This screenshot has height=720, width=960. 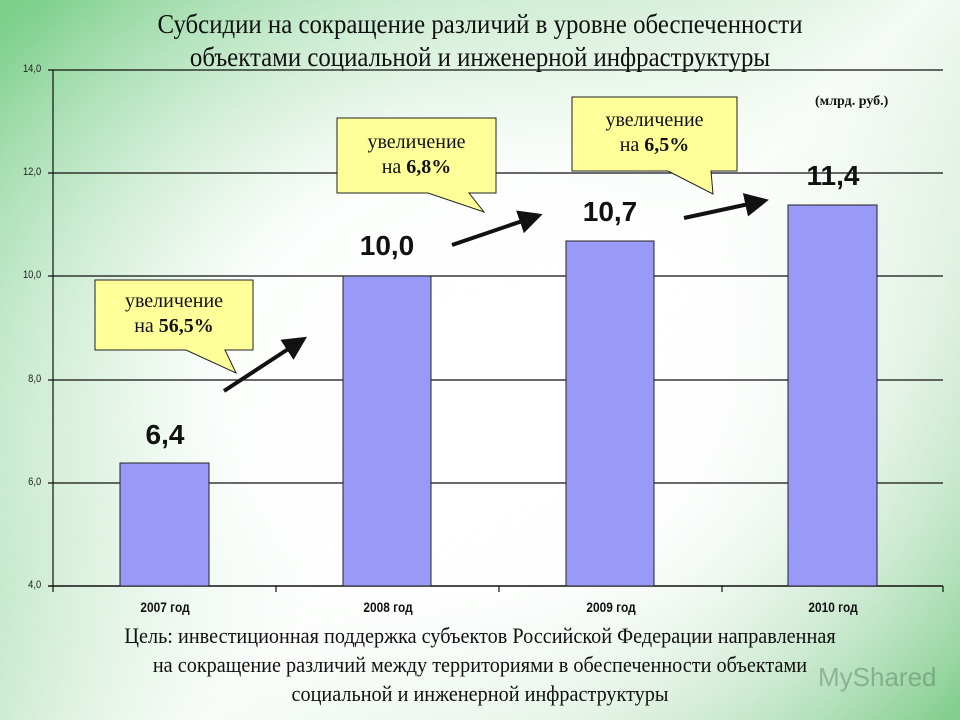 I want to click on callout-3-prefix: на, so click(x=632, y=145).